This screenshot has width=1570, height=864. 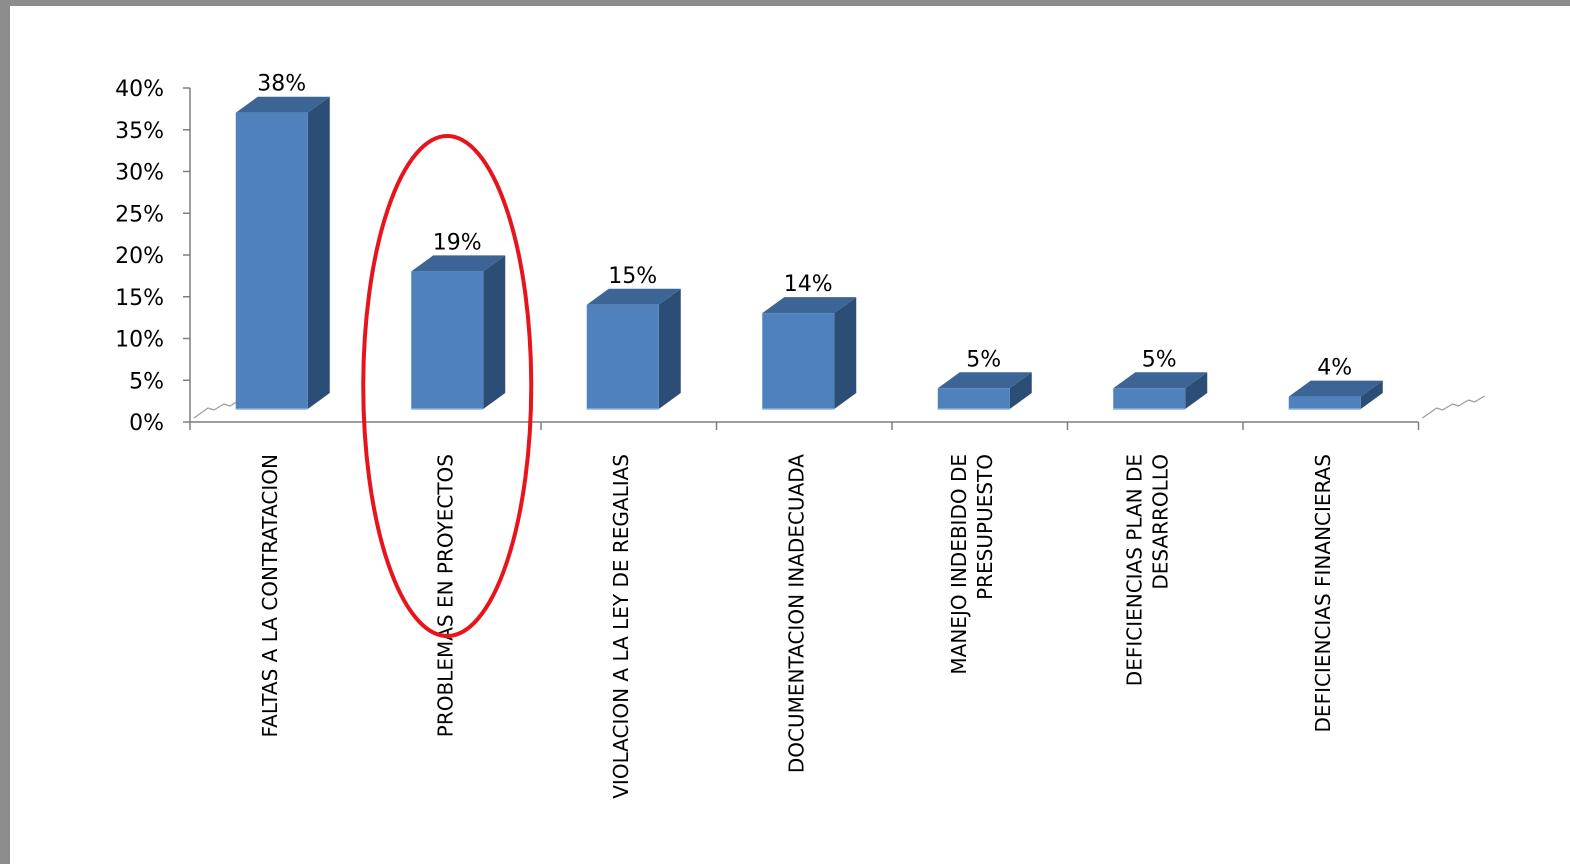 What do you see at coordinates (985, 527) in the screenshot?
I see `category-label: PRESUPUESTO` at bounding box center [985, 527].